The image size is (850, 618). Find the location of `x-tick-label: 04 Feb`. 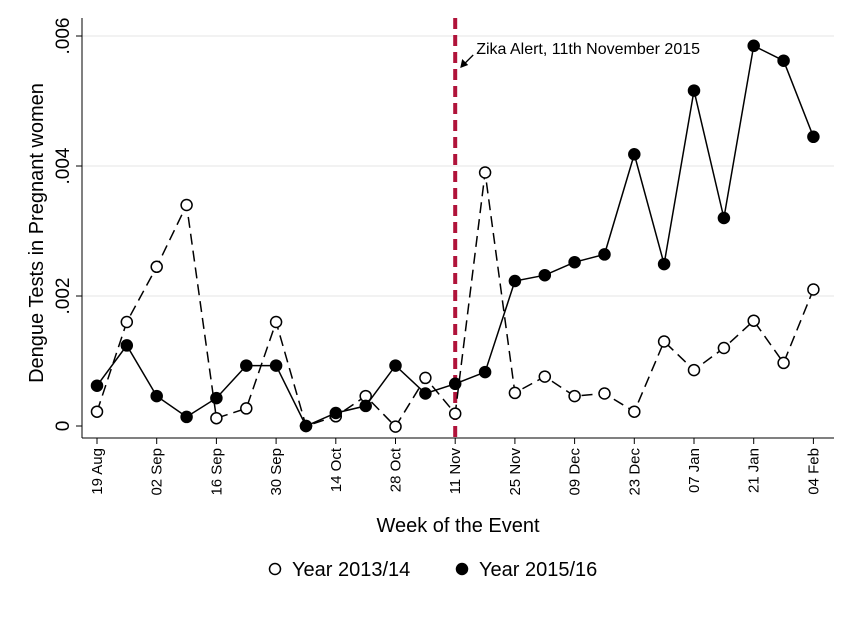

x-tick-label: 04 Feb is located at coordinates (813, 471).